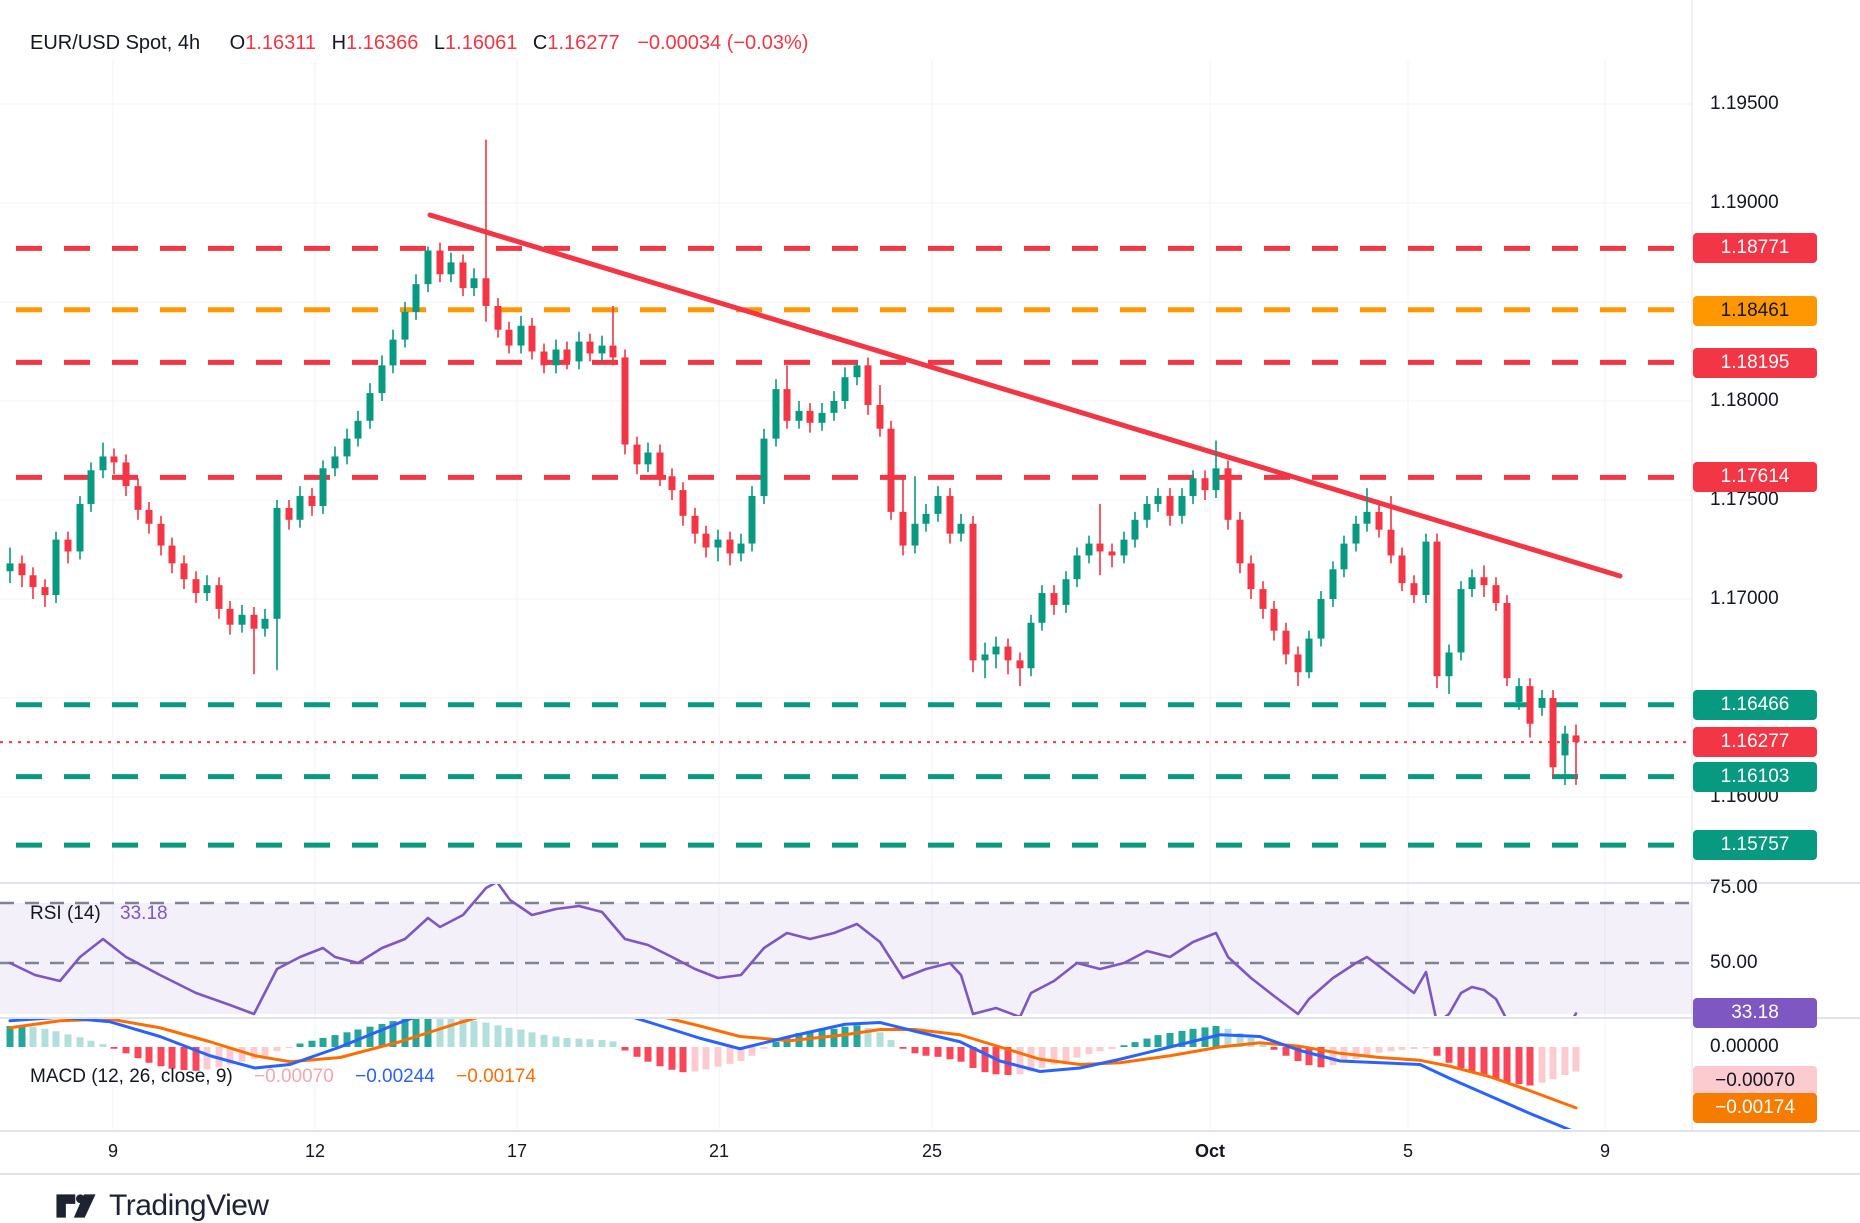  Describe the element at coordinates (1755, 705) in the screenshot. I see `price-badge-1.16466: 1.16466` at that location.